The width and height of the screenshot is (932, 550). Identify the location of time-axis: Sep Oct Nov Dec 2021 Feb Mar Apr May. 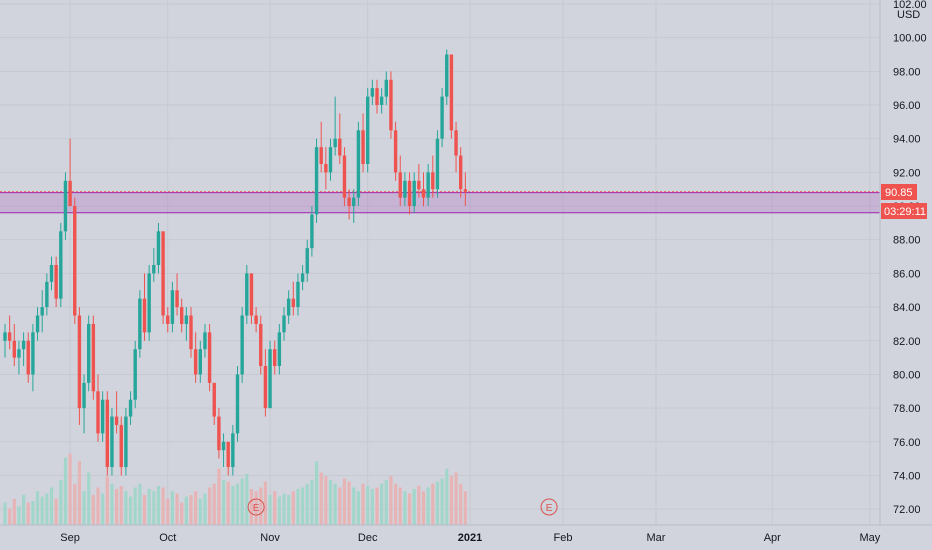
(470, 538).